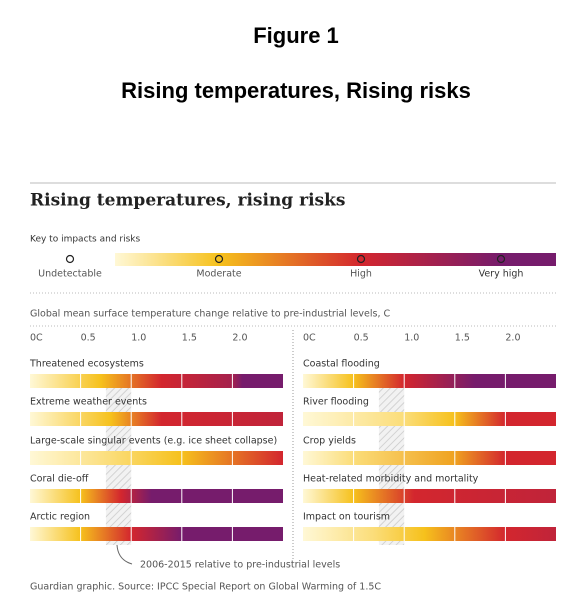  What do you see at coordinates (341, 364) in the screenshot?
I see `row-label: Coastal flooding` at bounding box center [341, 364].